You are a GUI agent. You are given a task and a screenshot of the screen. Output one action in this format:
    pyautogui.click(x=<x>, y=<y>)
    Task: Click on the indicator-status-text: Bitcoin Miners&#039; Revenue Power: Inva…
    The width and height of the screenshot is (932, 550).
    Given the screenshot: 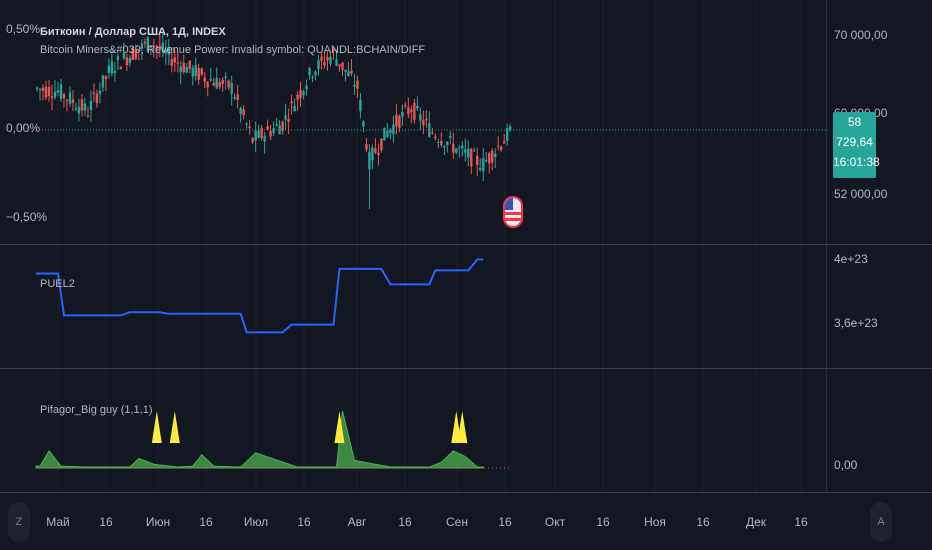 What is the action you would take?
    pyautogui.click(x=233, y=50)
    